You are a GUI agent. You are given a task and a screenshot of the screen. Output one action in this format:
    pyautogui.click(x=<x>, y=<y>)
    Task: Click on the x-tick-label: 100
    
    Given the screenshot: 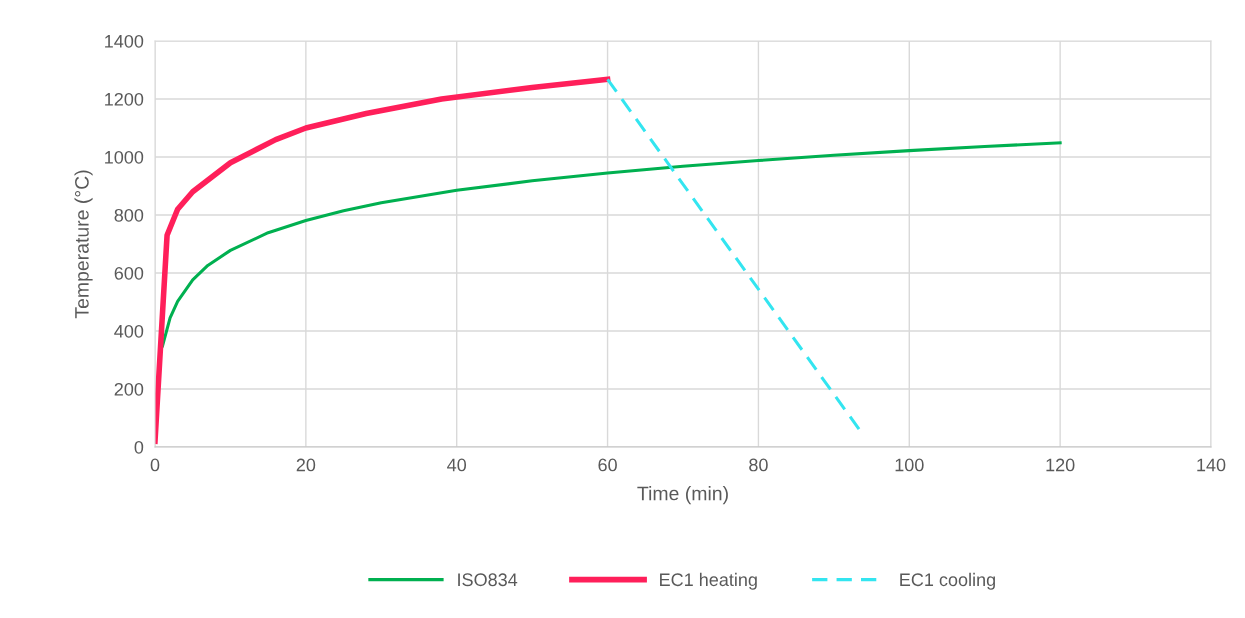 What is the action you would take?
    pyautogui.click(x=909, y=465)
    